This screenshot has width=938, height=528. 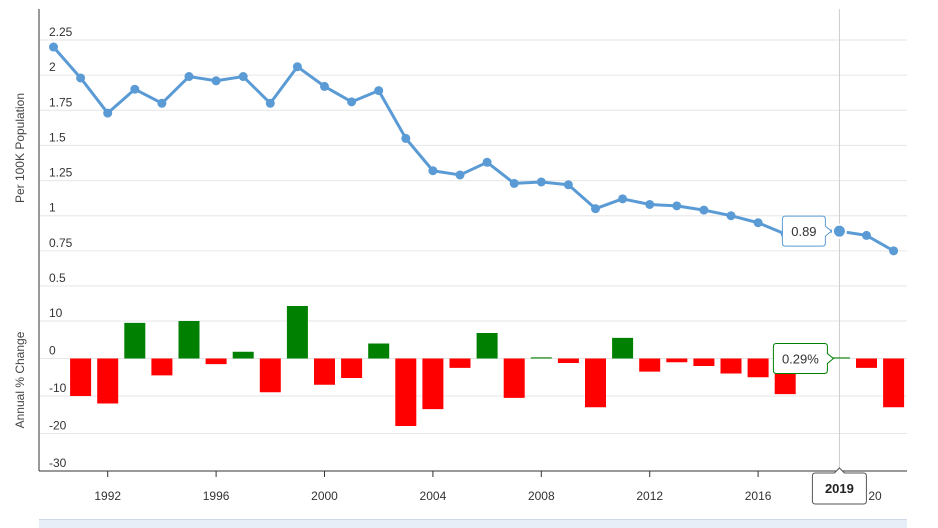 I want to click on line-point-2020, so click(x=866, y=235).